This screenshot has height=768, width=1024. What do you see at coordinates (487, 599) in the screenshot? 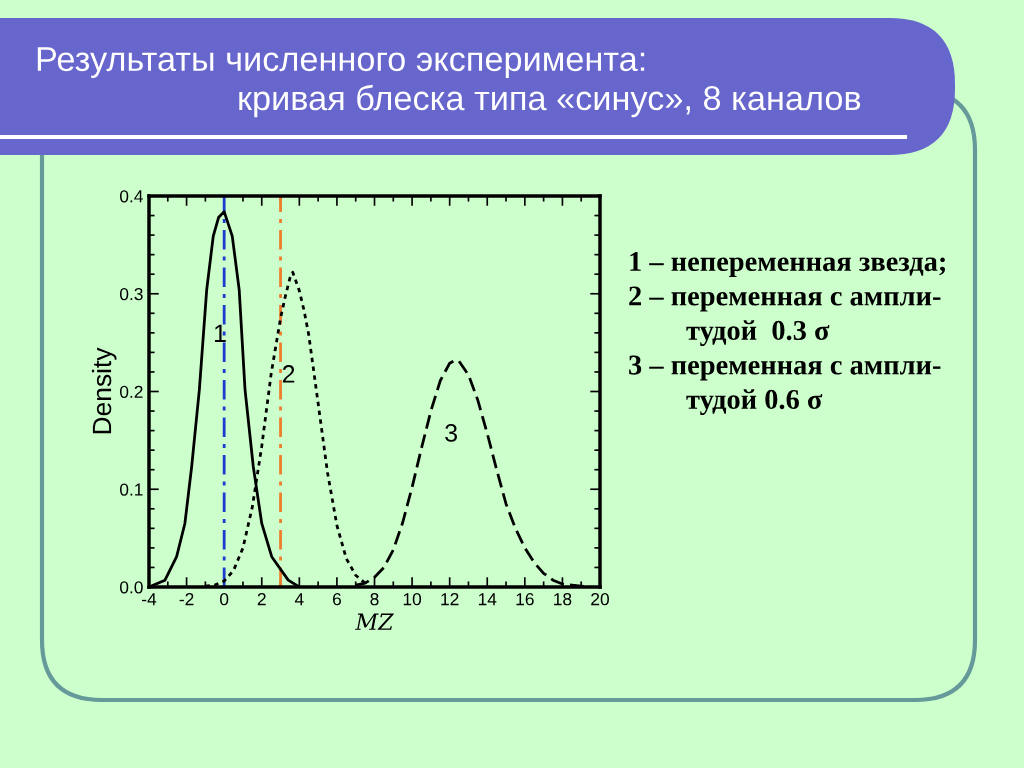
I see `x-tick-label: 14` at bounding box center [487, 599].